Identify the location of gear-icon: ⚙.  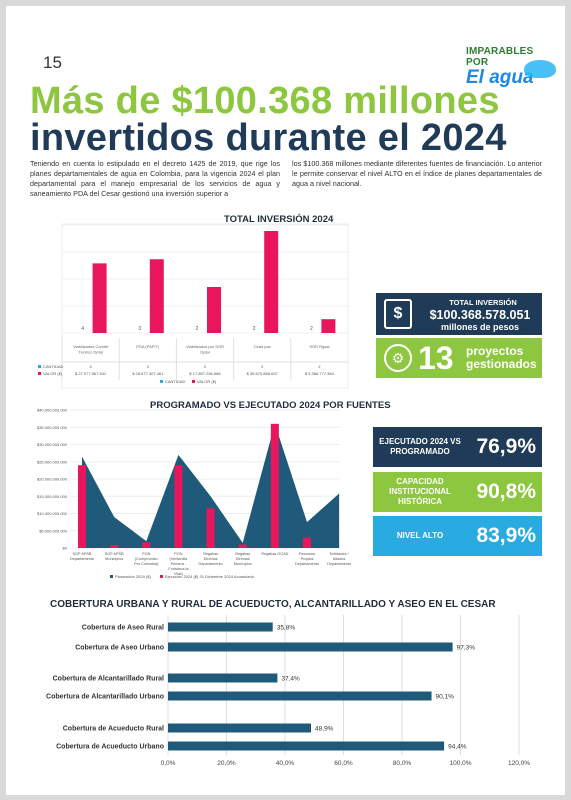
(398, 358).